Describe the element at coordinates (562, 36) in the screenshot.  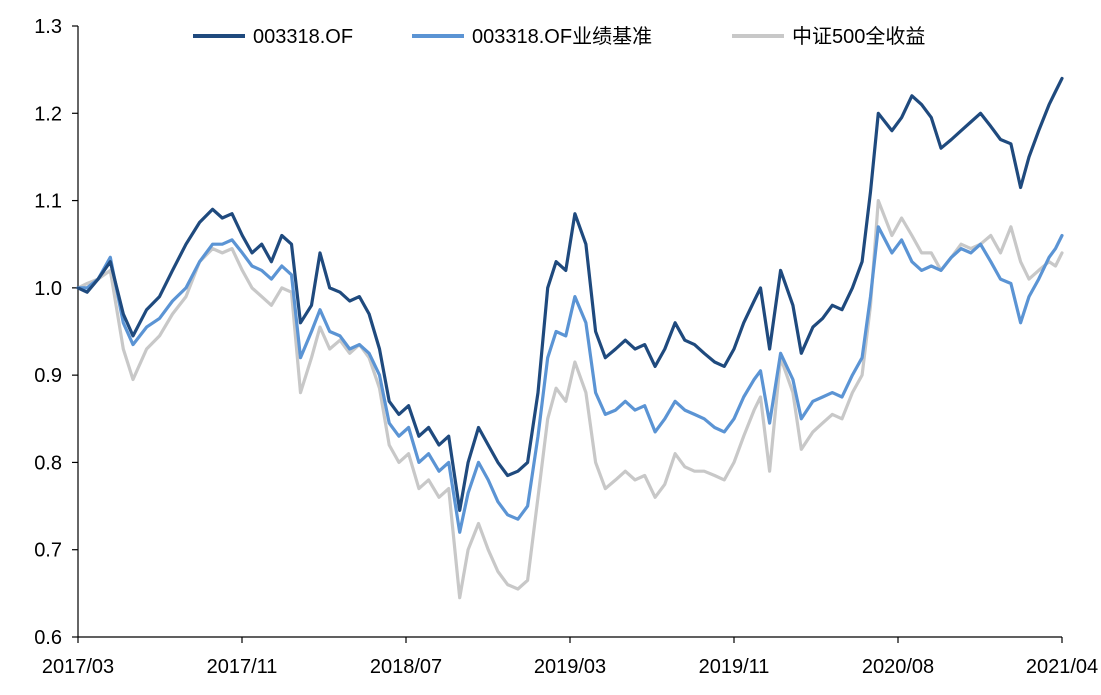
I see `legend-label-2: 003318.OF业绩基准` at that location.